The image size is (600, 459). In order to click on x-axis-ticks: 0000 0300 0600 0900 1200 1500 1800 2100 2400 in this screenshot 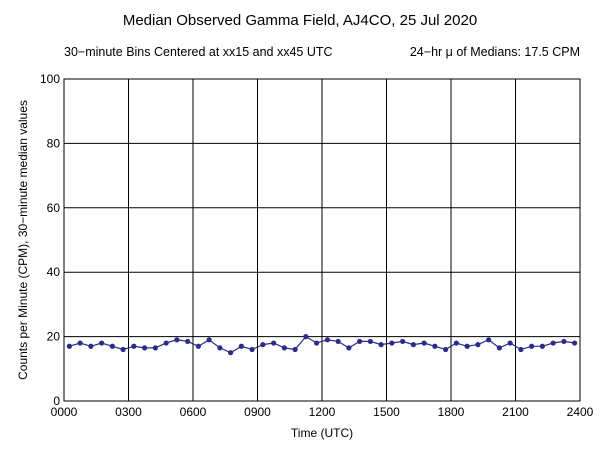, I will do `click(322, 412)`.